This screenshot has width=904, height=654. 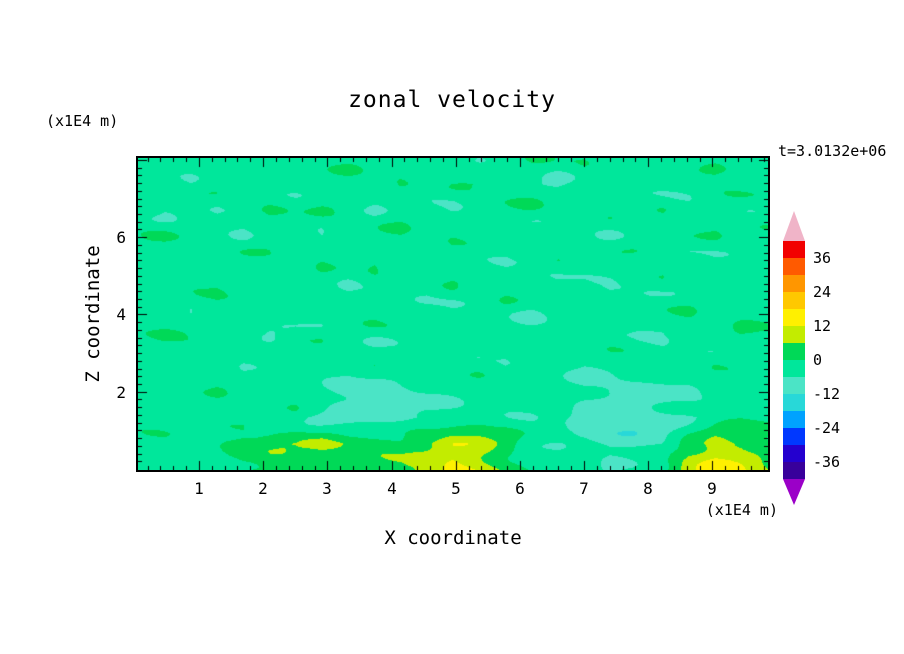 What do you see at coordinates (199, 488) in the screenshot?
I see `x-tick-label: 1` at bounding box center [199, 488].